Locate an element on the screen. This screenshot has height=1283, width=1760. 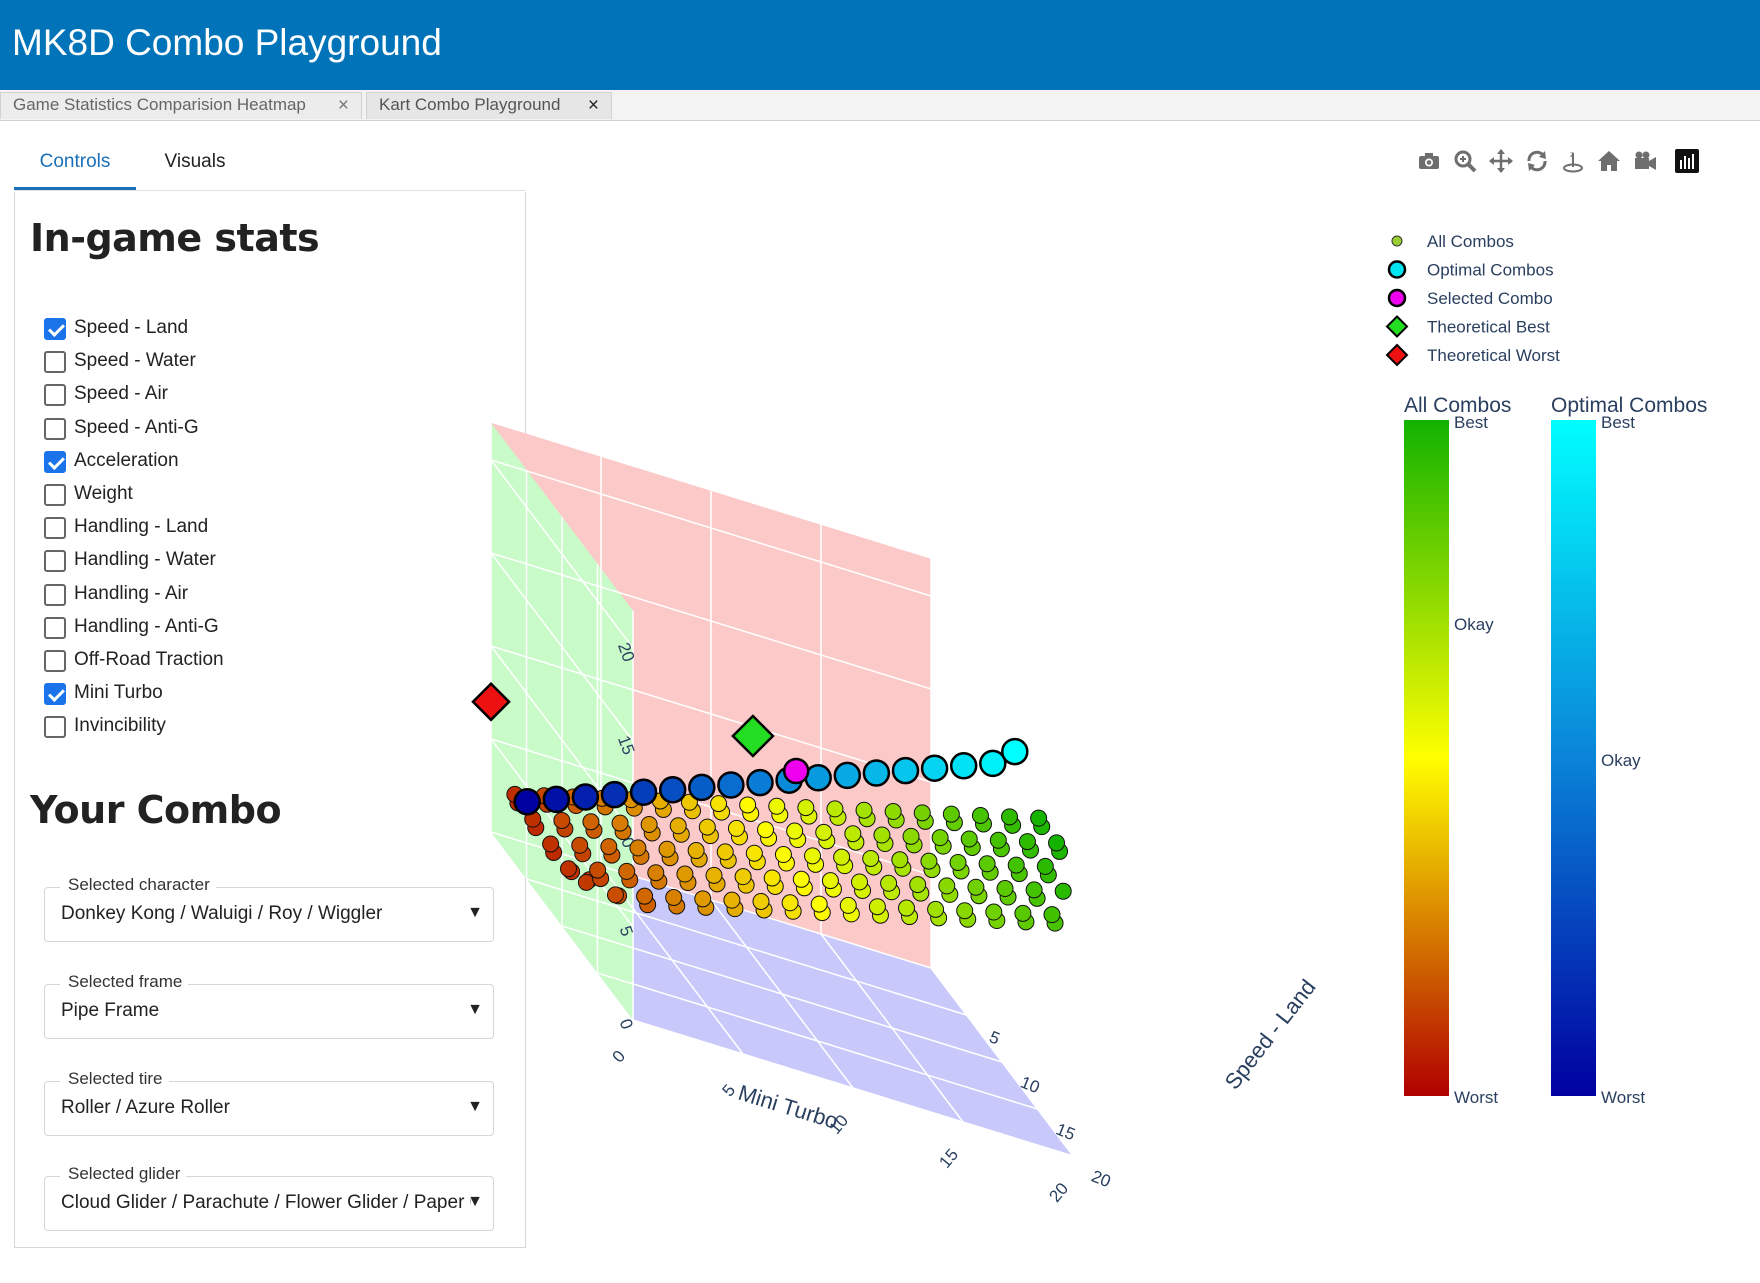
orbit-icon is located at coordinates (1537, 162).